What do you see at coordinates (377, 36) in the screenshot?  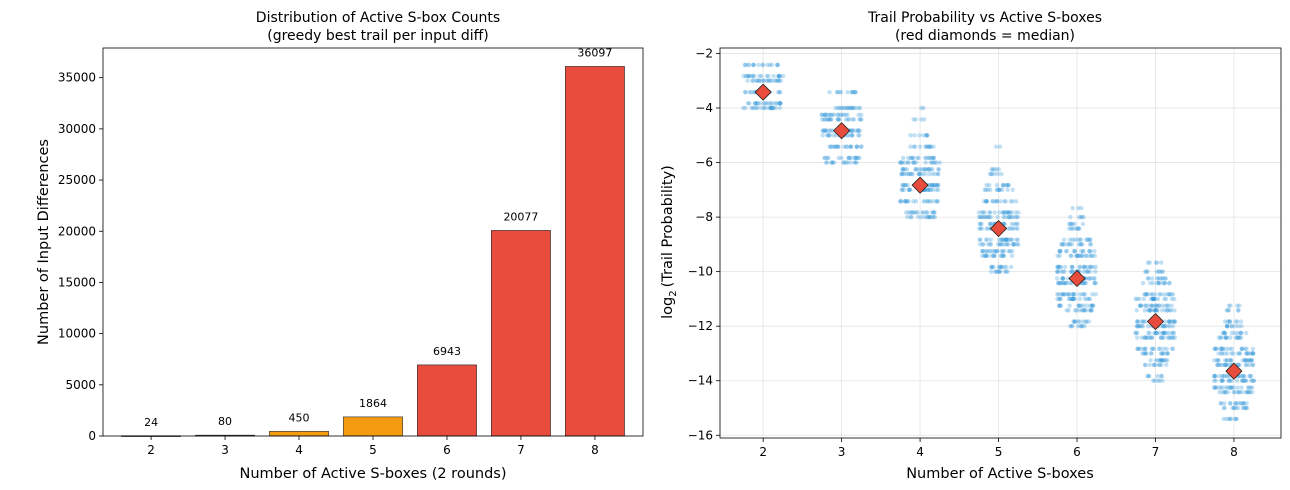 I see `left-chart-subtitle: (greedy best trail per input diff)` at bounding box center [377, 36].